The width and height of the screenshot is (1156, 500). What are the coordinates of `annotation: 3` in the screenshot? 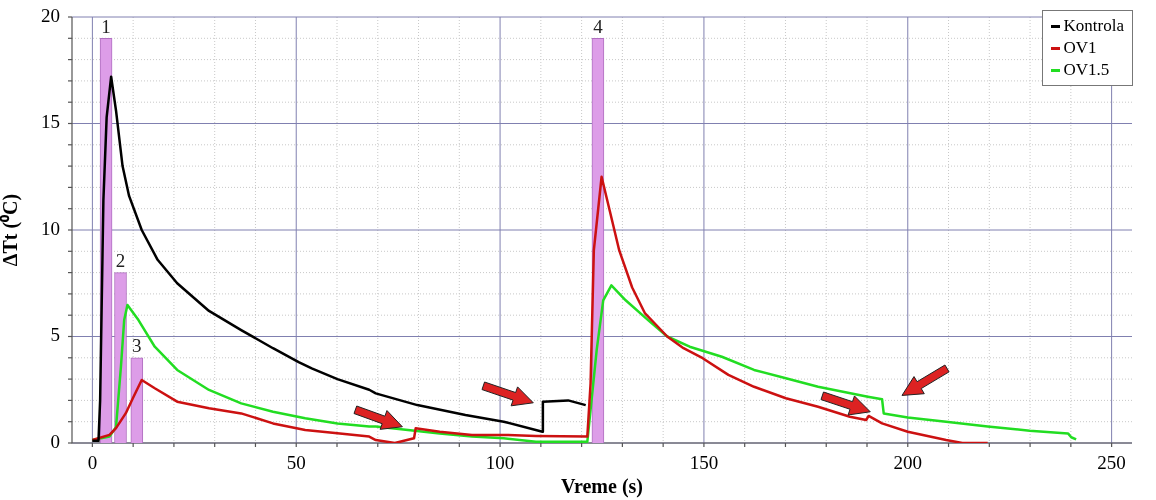 It's located at (137, 346).